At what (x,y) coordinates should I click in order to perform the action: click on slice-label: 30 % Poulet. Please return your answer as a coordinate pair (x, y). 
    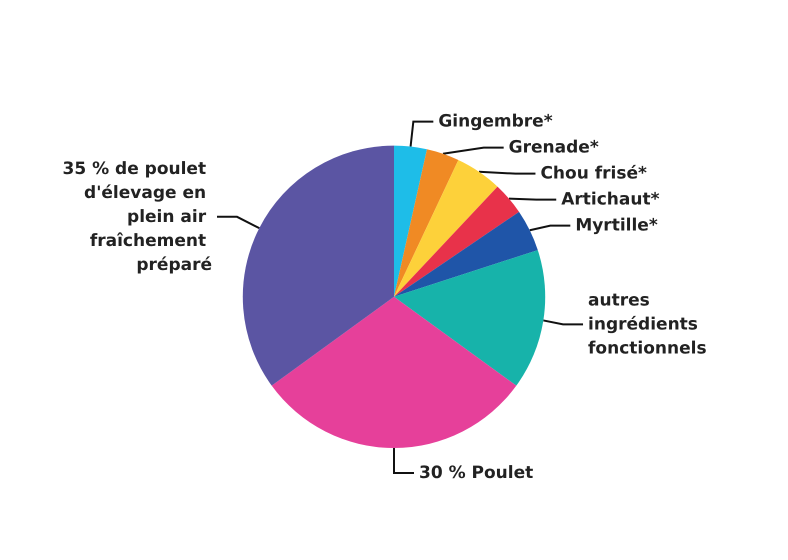
    Looking at the image, I should click on (476, 473).